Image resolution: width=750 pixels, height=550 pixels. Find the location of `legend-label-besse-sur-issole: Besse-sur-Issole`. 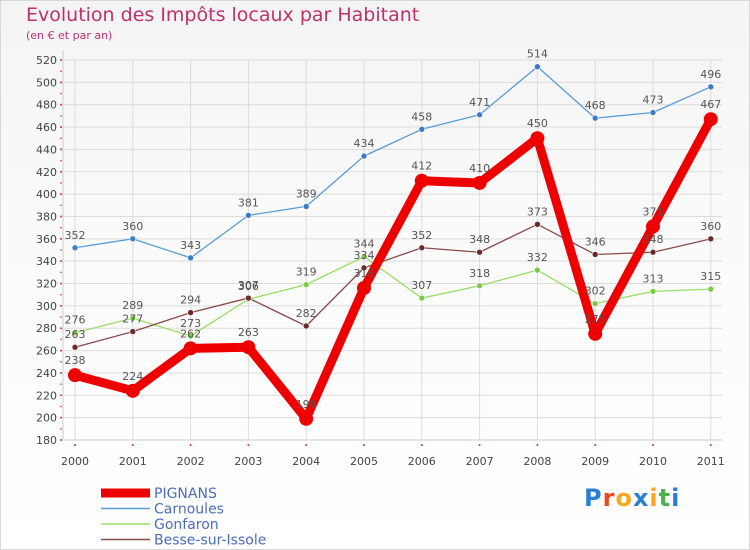

legend-label-besse-sur-issole: Besse-sur-Issole is located at coordinates (210, 541).